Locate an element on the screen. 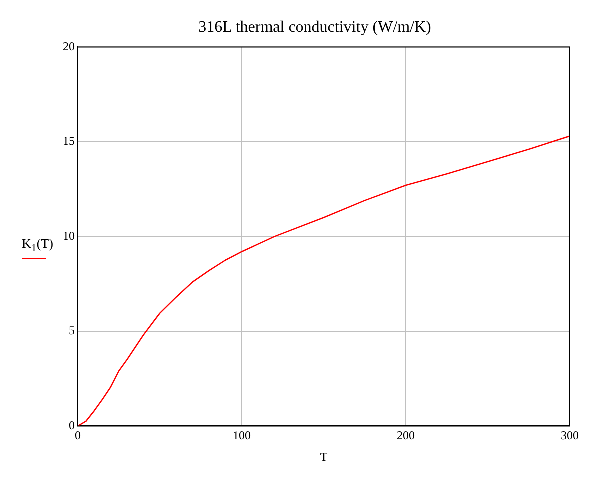  y-tick-label: 0 is located at coordinates (72, 425).